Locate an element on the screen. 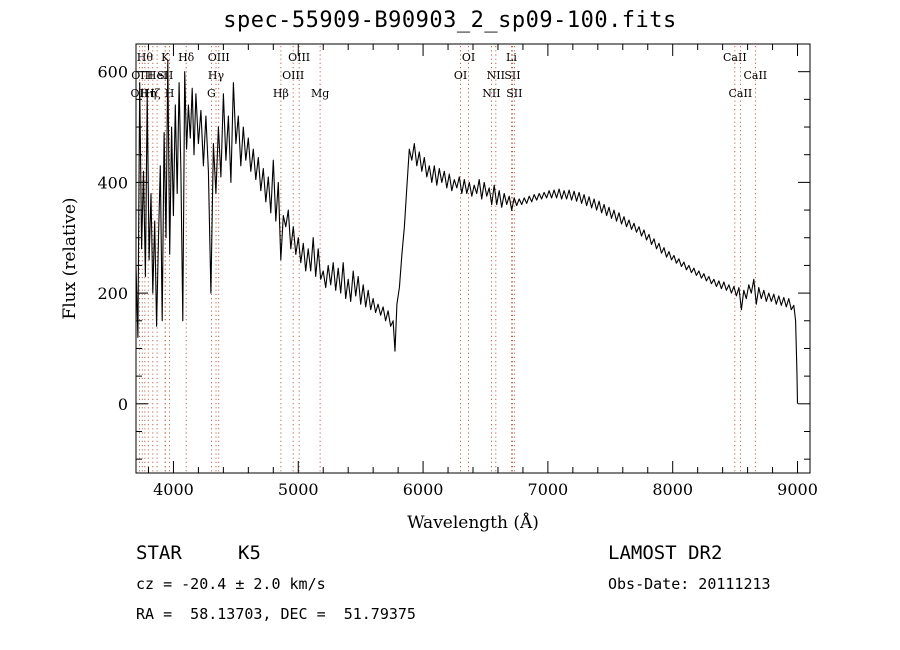 This screenshot has width=900, height=650. object-class: STAR is located at coordinates (159, 553).